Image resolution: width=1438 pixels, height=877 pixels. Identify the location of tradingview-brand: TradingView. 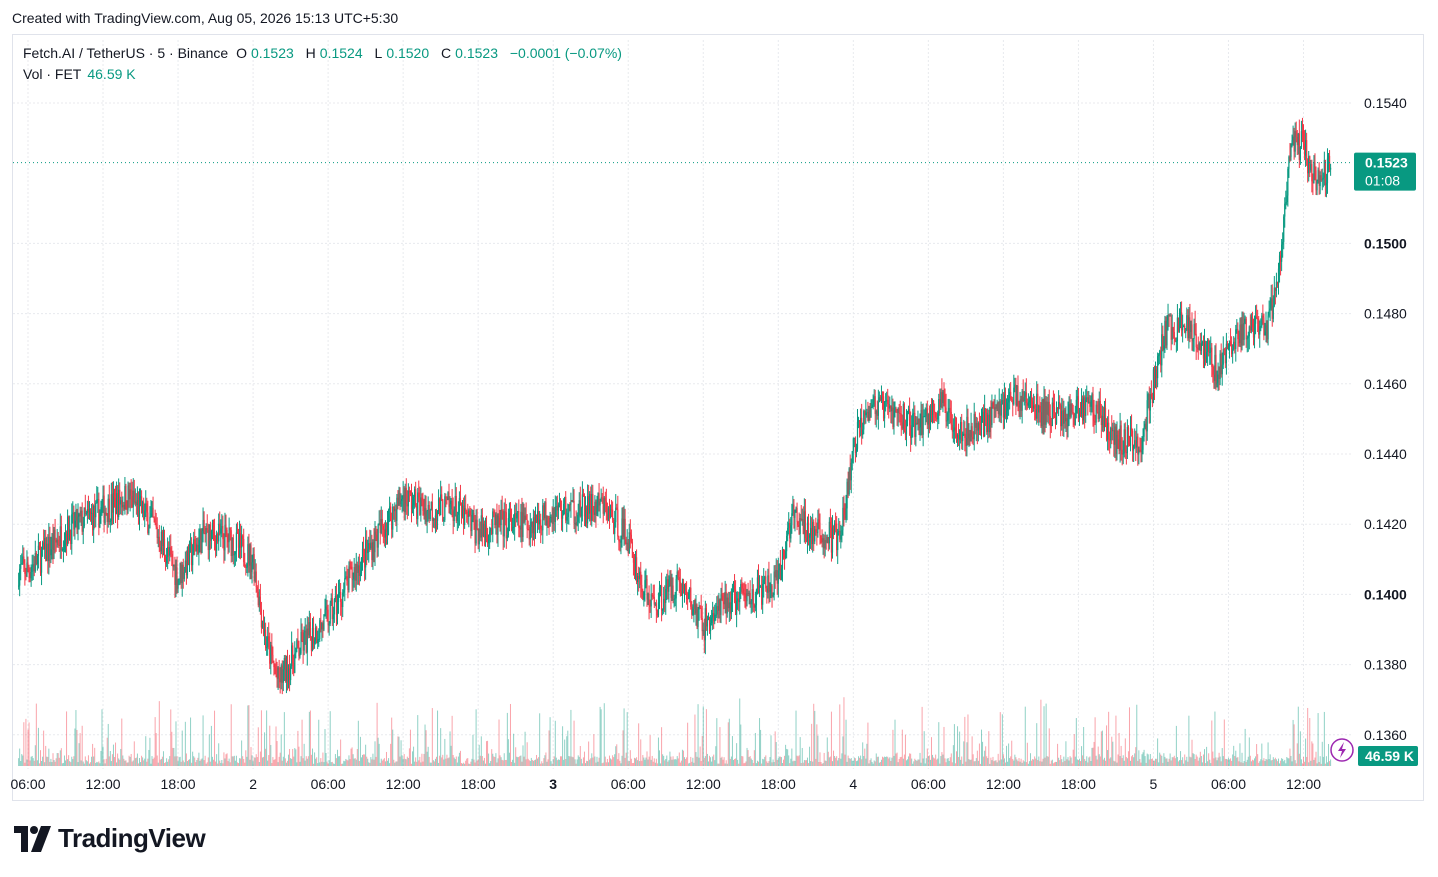
(110, 838).